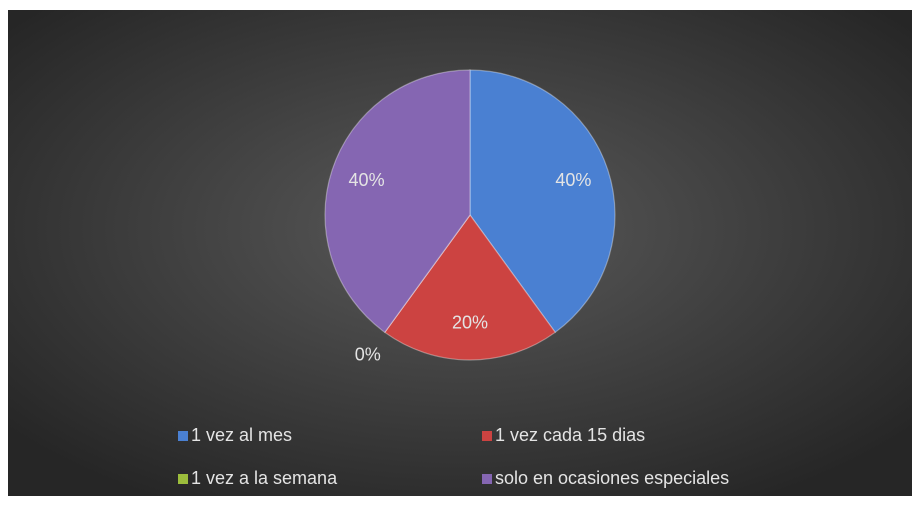 The width and height of the screenshot is (920, 506). I want to click on data-label: 20%, so click(470, 323).